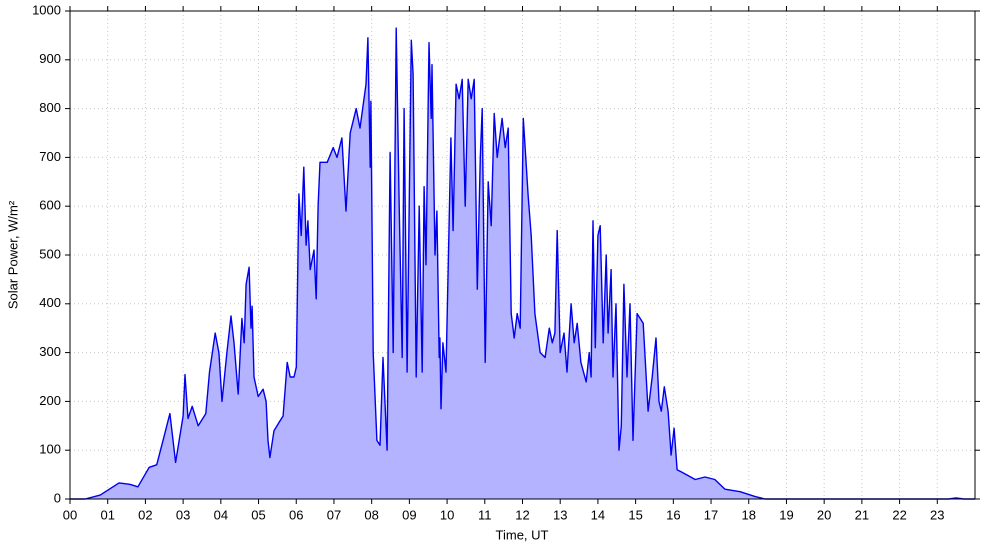 The height and width of the screenshot is (547, 985). What do you see at coordinates (786, 514) in the screenshot?
I see `x-tick-label: 19` at bounding box center [786, 514].